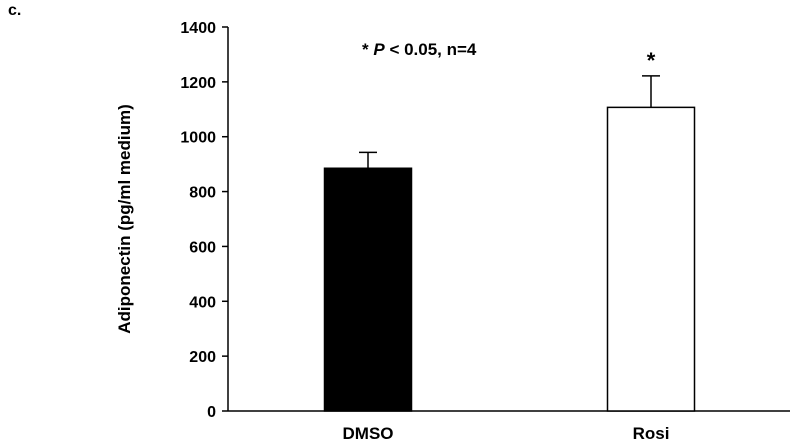  What do you see at coordinates (198, 28) in the screenshot?
I see `y-tick-label: 1400` at bounding box center [198, 28].